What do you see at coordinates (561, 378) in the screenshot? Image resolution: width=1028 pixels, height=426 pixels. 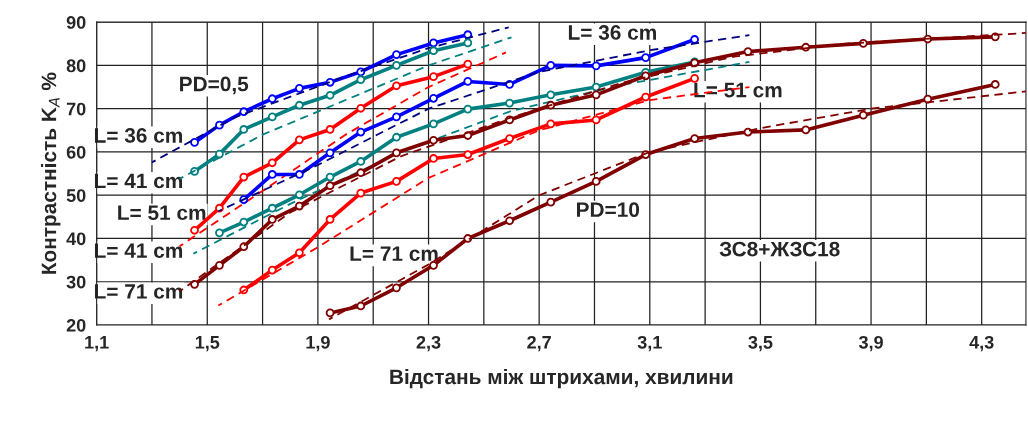 I see `x-axis-title: Відстань між штрихами, хвилини` at bounding box center [561, 378].